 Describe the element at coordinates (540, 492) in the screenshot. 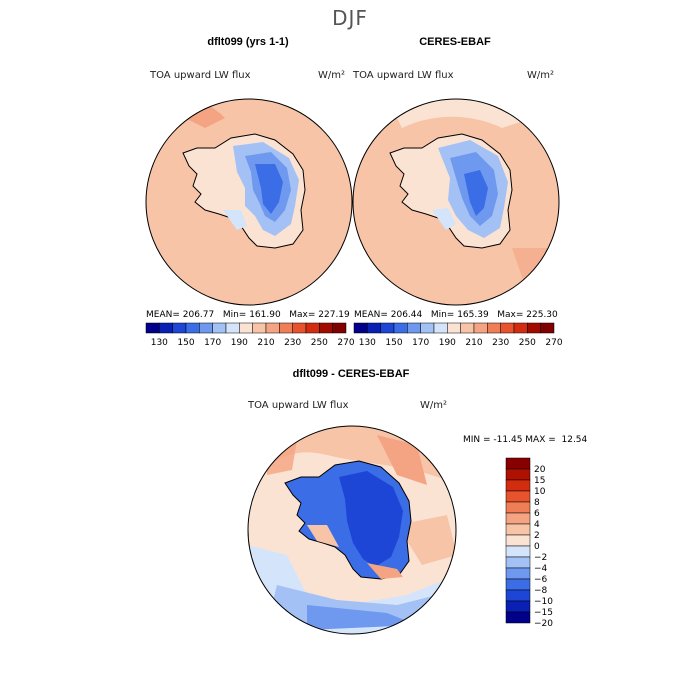

I see `colorbar-diff-tick-label: 10` at that location.